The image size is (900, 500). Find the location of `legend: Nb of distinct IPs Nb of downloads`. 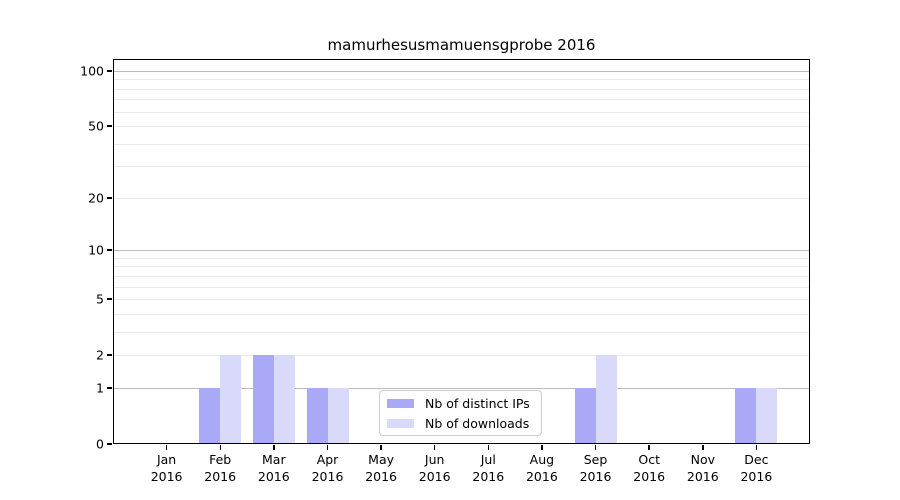

legend: Nb of distinct IPs Nb of downloads is located at coordinates (460, 413).